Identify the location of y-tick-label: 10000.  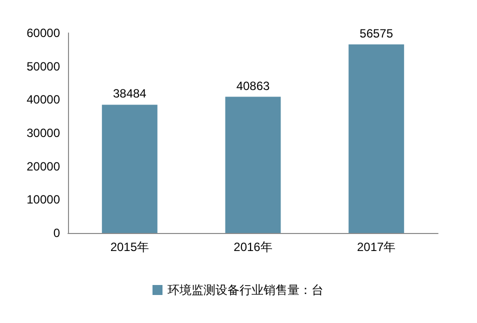
(43, 199).